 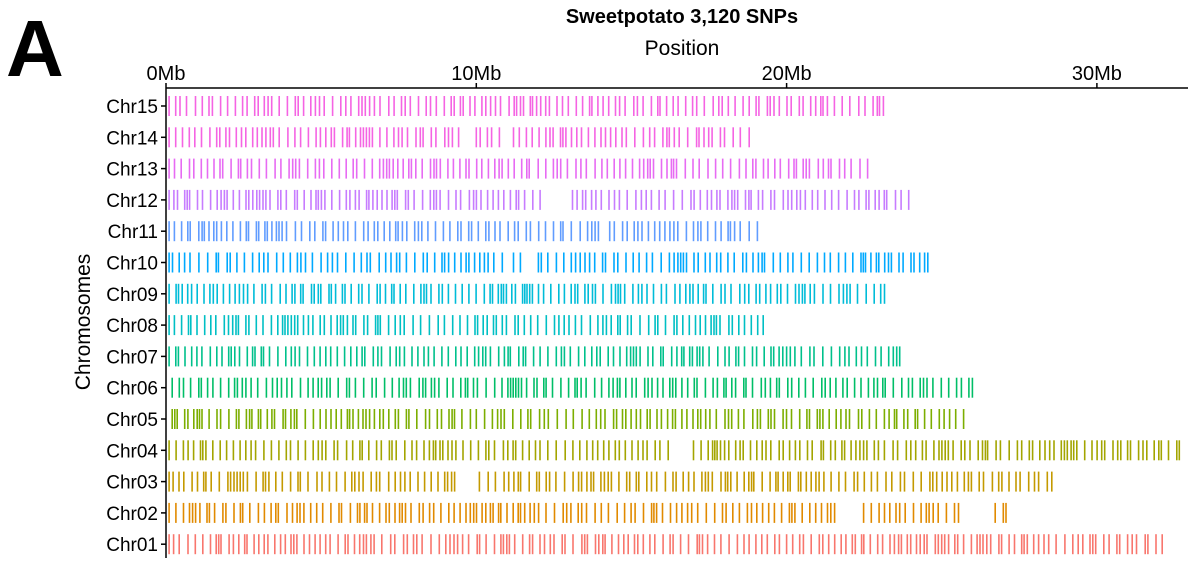 I want to click on y-tick-label: Chr06, so click(x=132, y=389).